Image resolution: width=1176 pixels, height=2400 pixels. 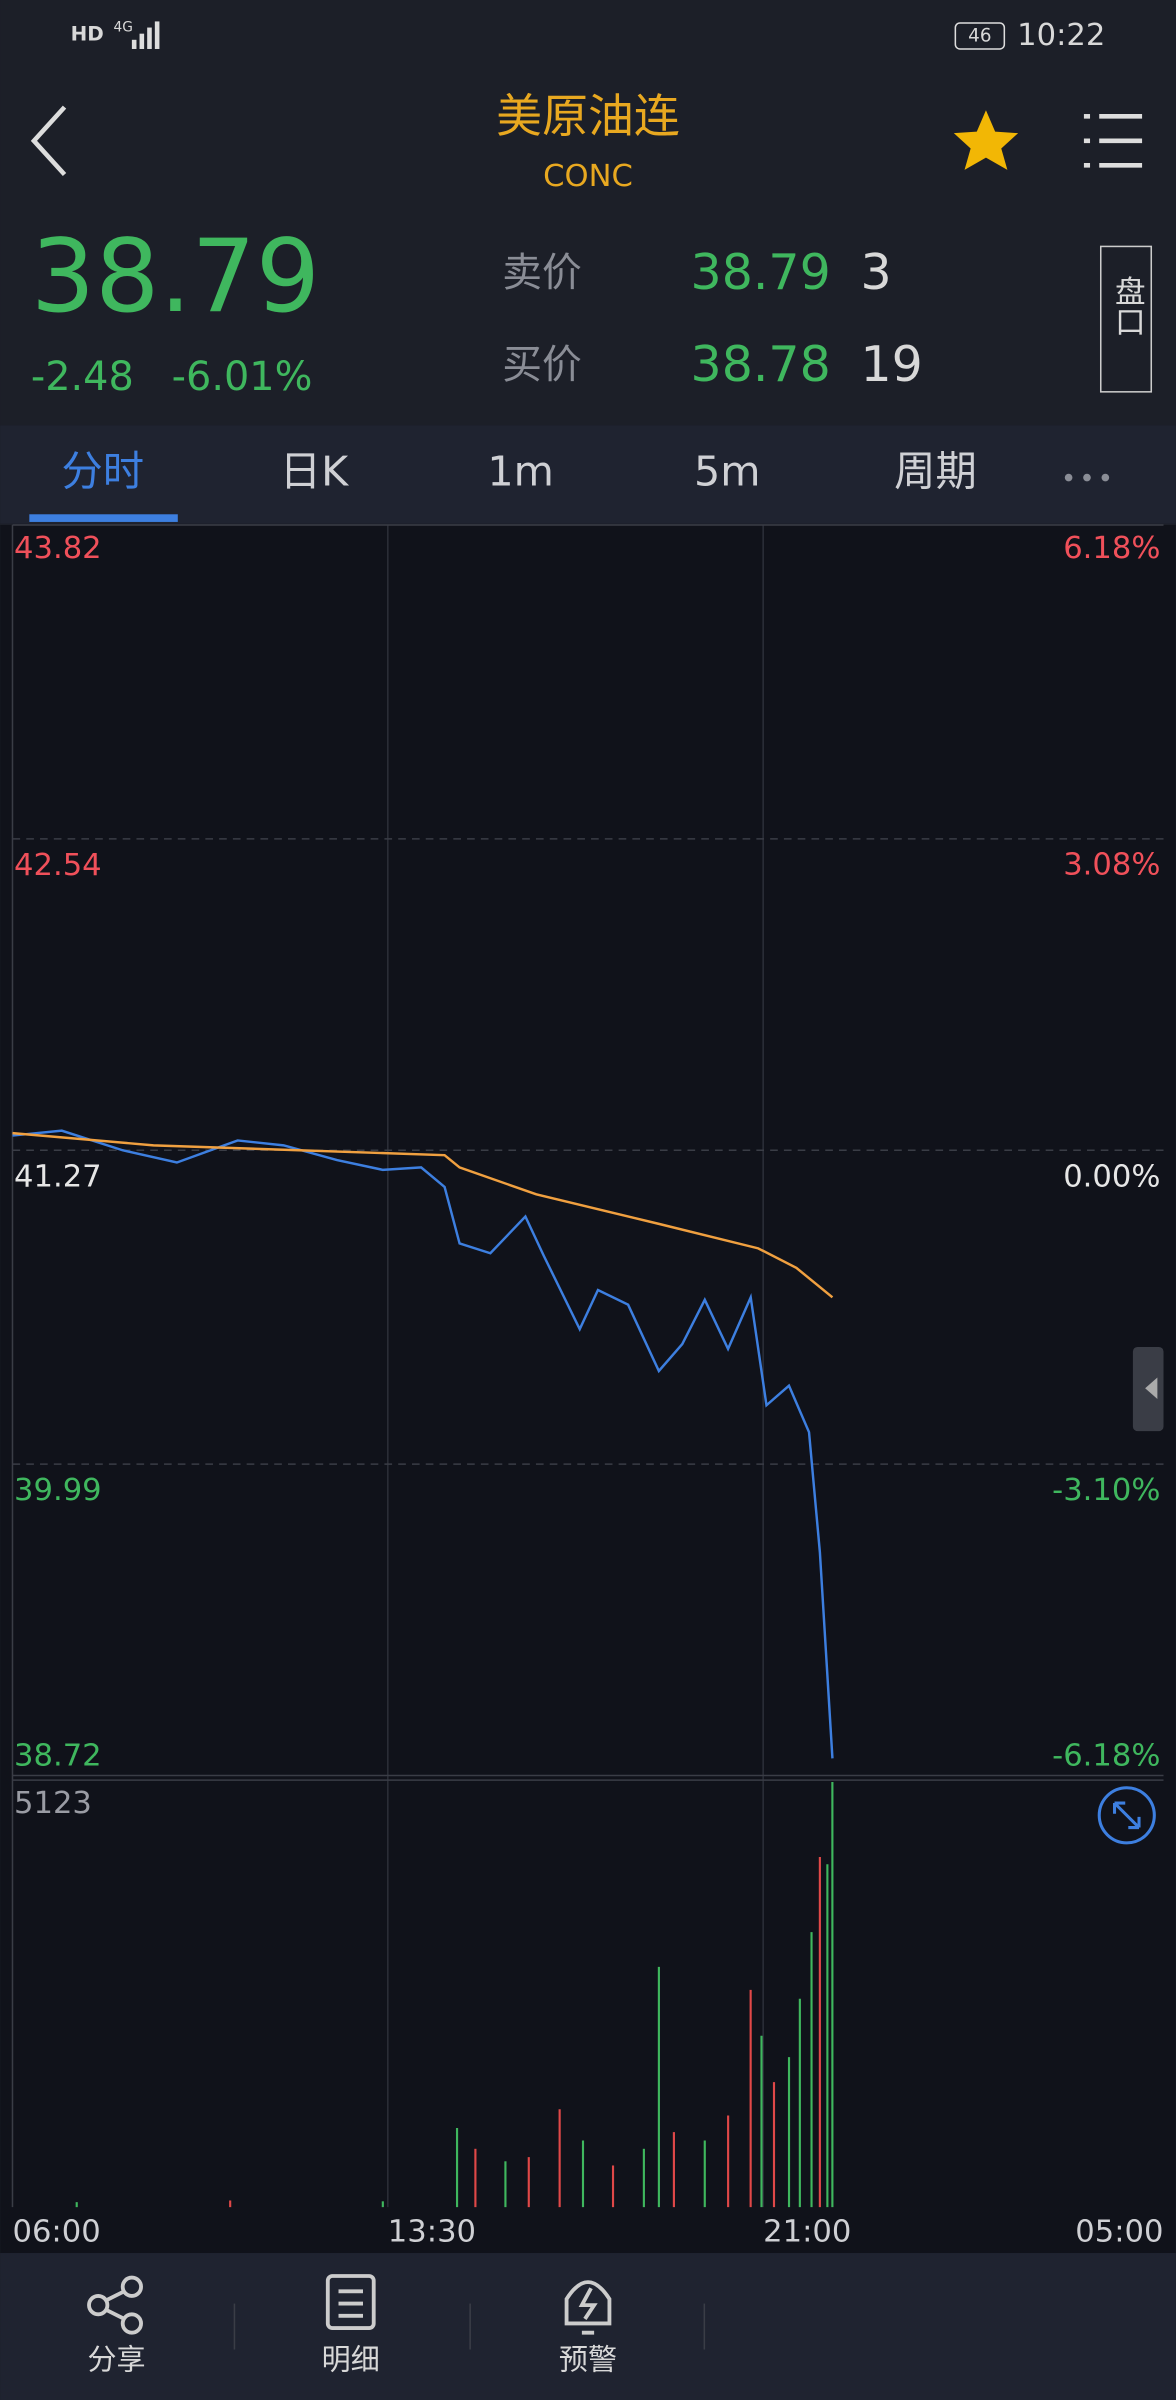 What do you see at coordinates (588, 2360) in the screenshot?
I see `nav-label: 预警` at bounding box center [588, 2360].